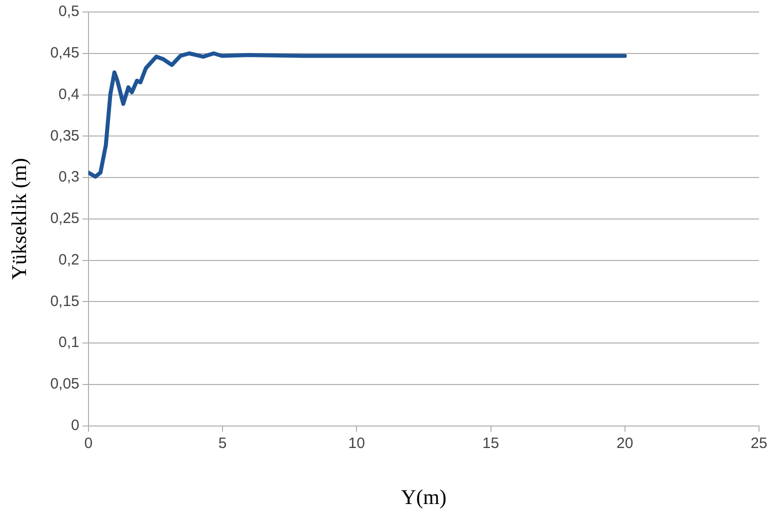  What do you see at coordinates (69, 177) in the screenshot?
I see `y-tick-label: 0,3` at bounding box center [69, 177].